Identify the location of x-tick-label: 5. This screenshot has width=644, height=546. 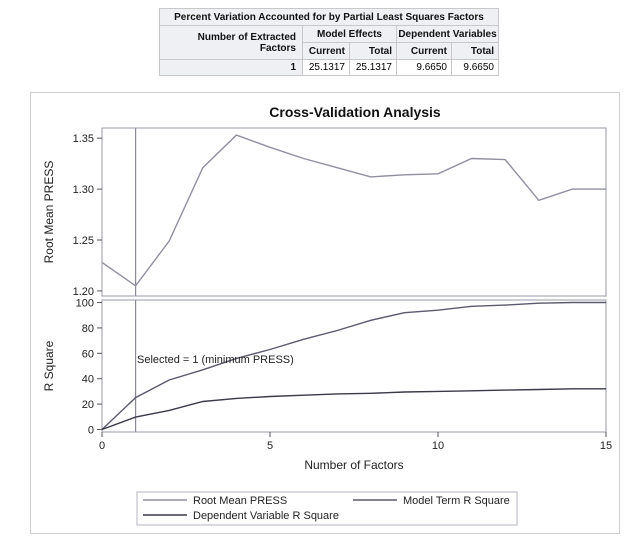
(270, 446).